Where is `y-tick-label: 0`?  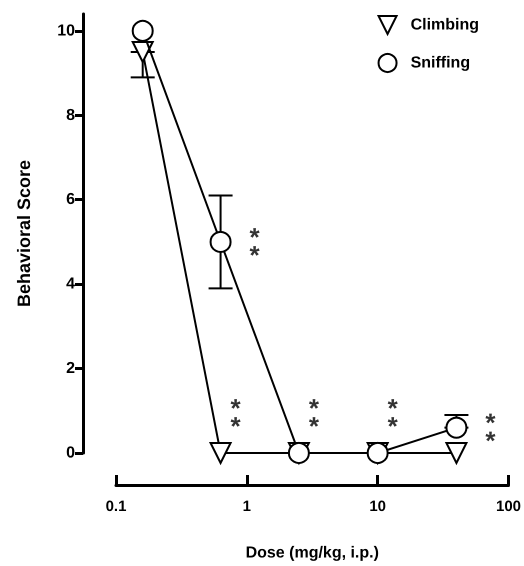 y-tick-label: 0 is located at coordinates (71, 453).